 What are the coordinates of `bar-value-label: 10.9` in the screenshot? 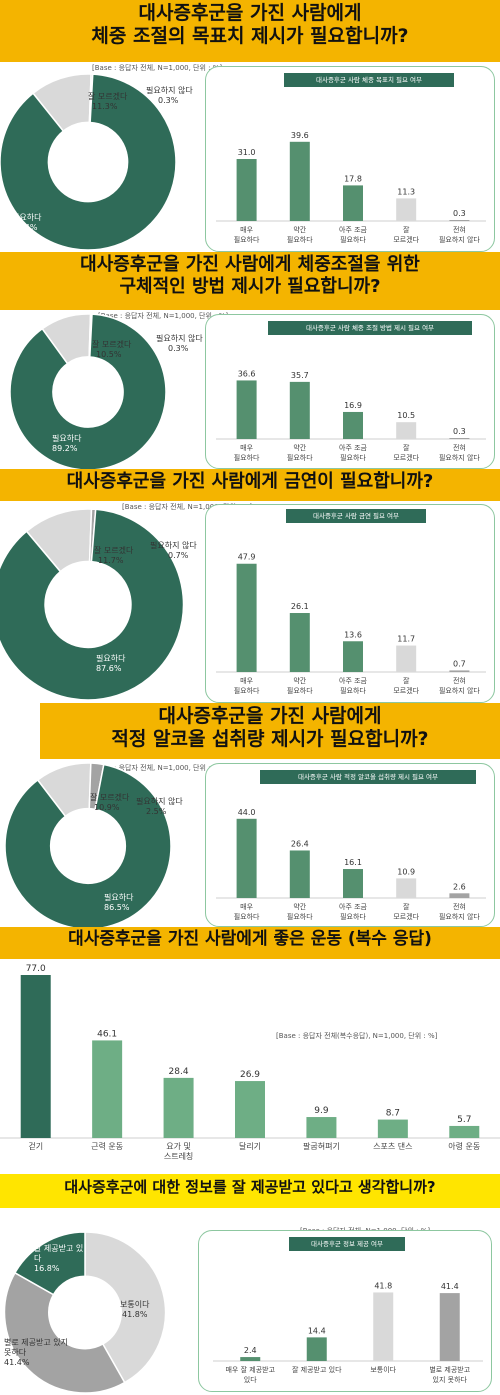 It's located at (406, 871).